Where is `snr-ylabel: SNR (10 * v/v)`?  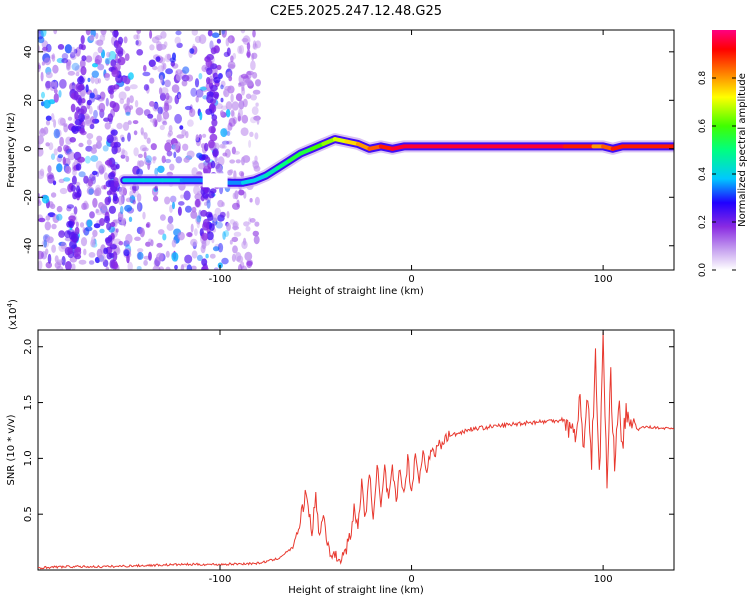
snr-ylabel: SNR (10 * v/v) is located at coordinates (11, 449).